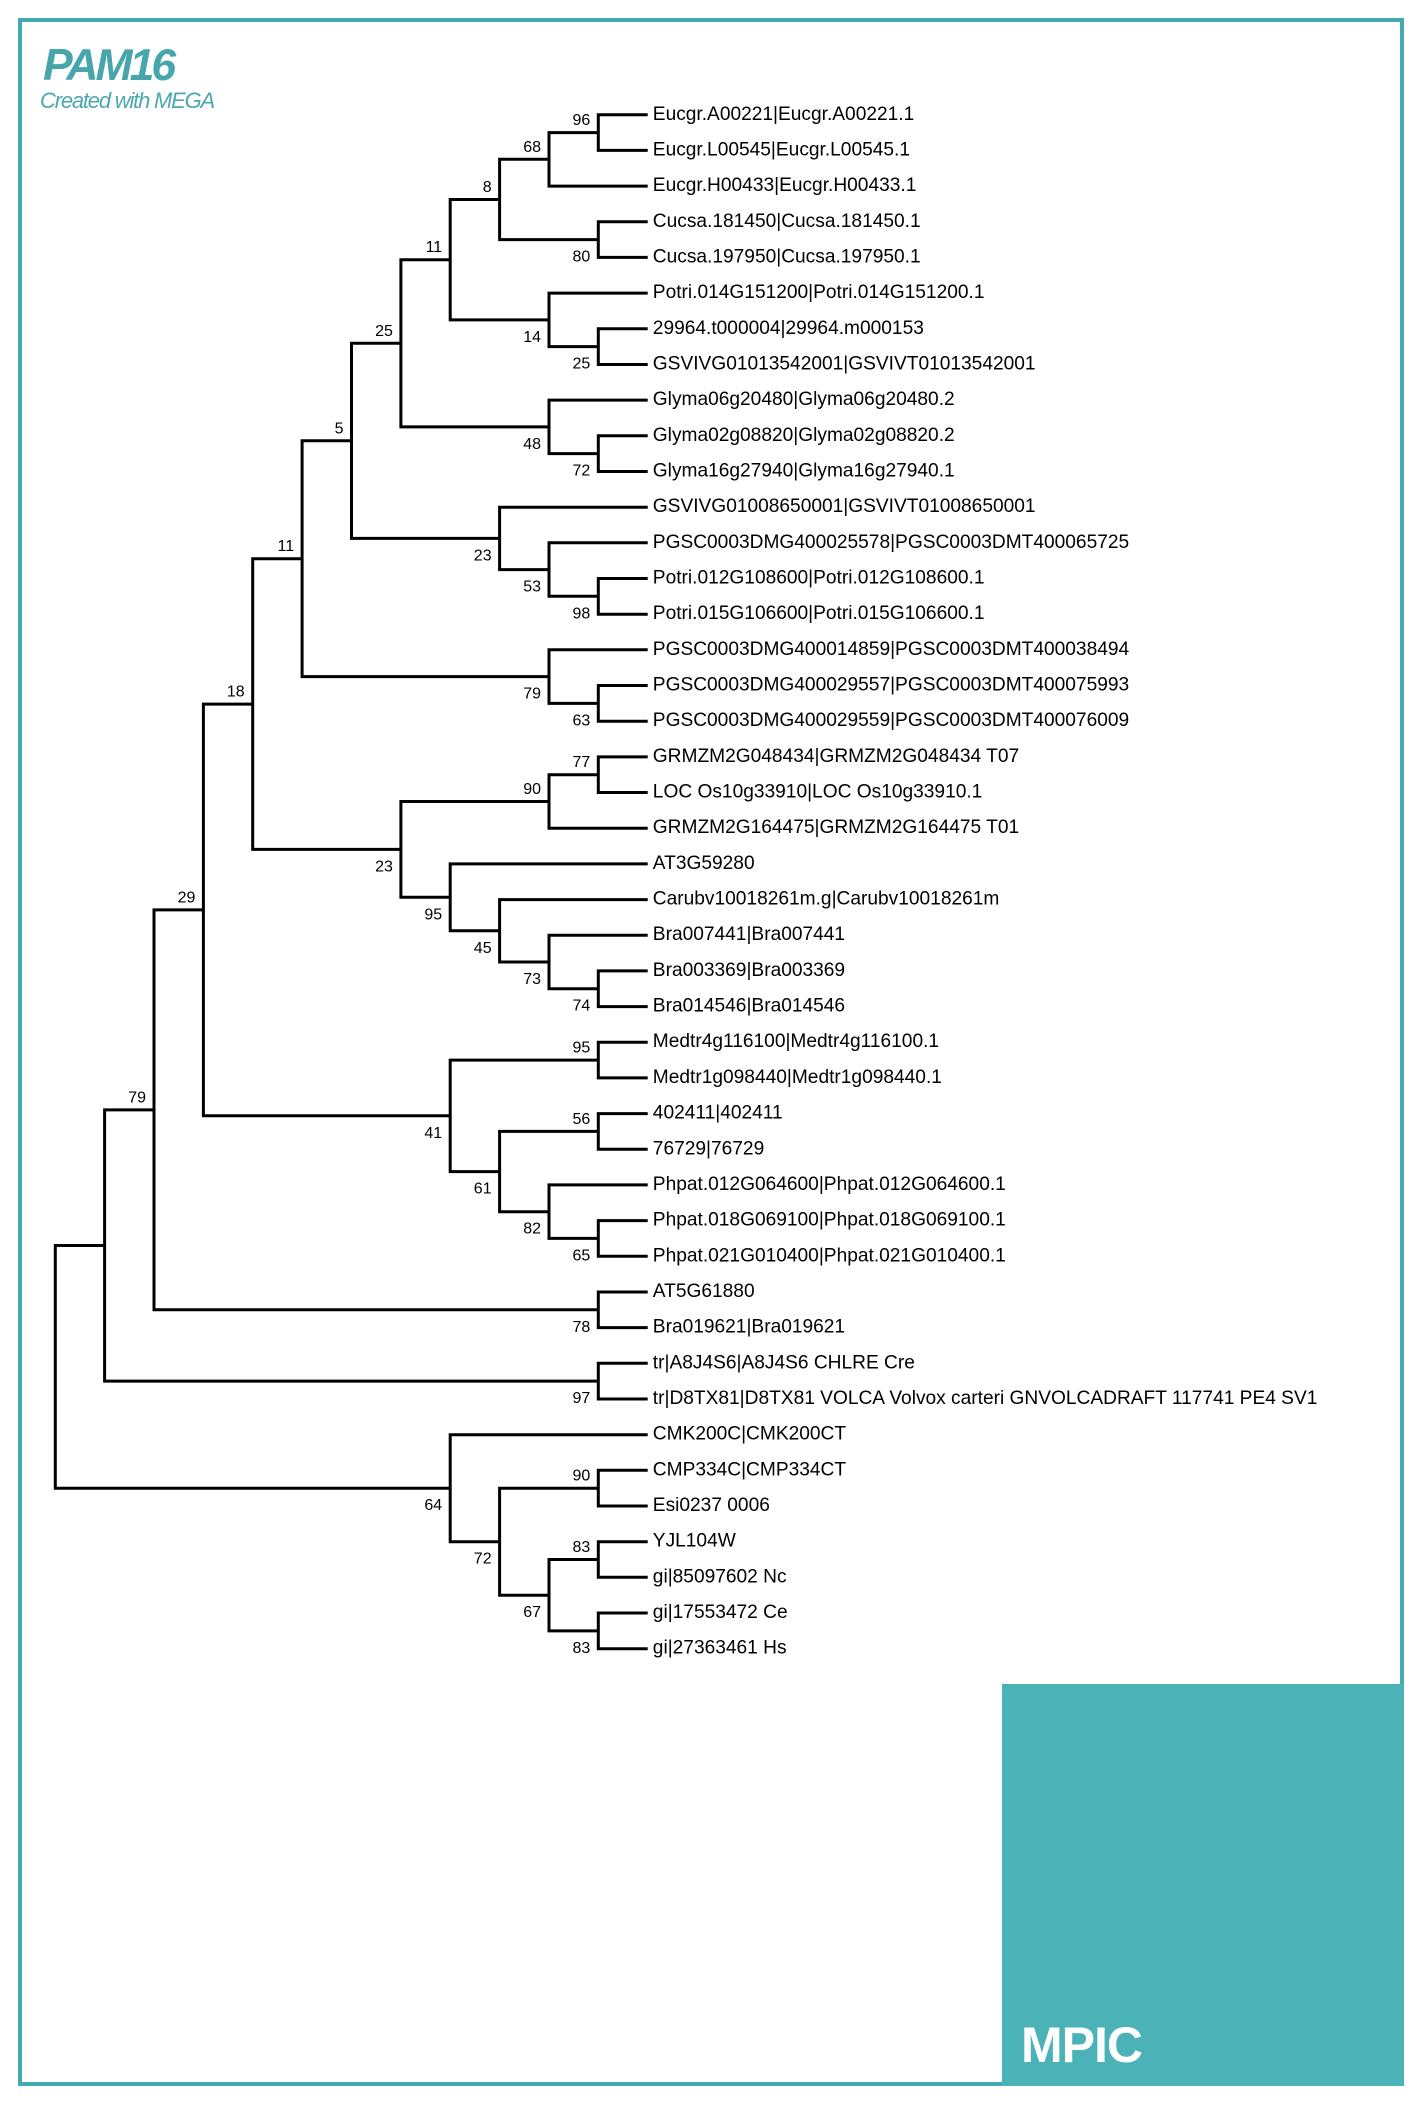 This screenshot has width=1422, height=2105. What do you see at coordinates (487, 187) in the screenshot?
I see `svg-text: 8` at bounding box center [487, 187].